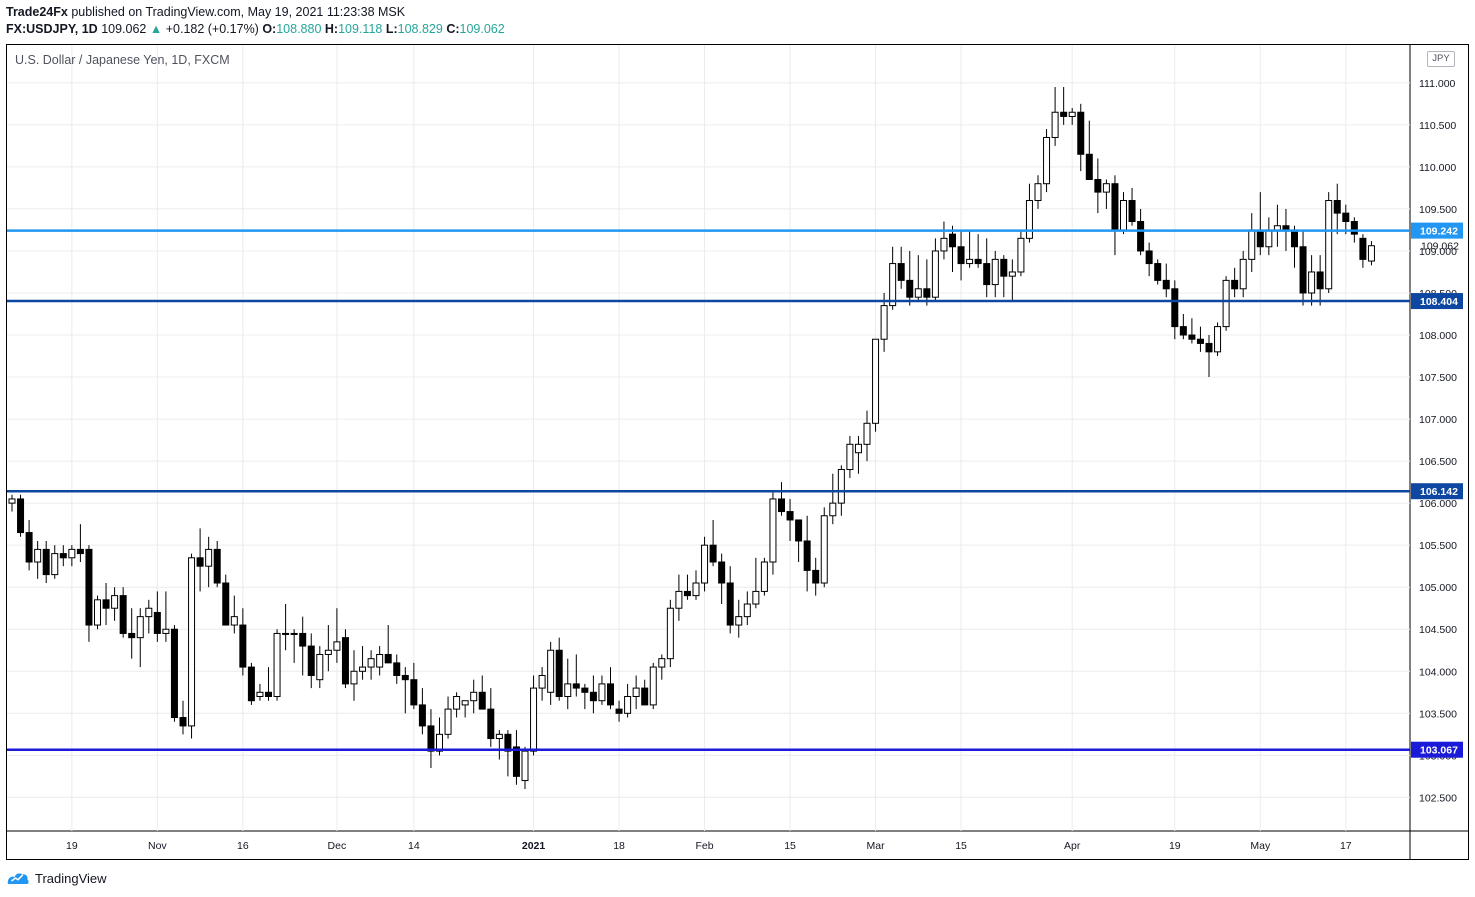 The image size is (1475, 897). Describe the element at coordinates (337, 846) in the screenshot. I see `x-tick-label: Dec` at that location.